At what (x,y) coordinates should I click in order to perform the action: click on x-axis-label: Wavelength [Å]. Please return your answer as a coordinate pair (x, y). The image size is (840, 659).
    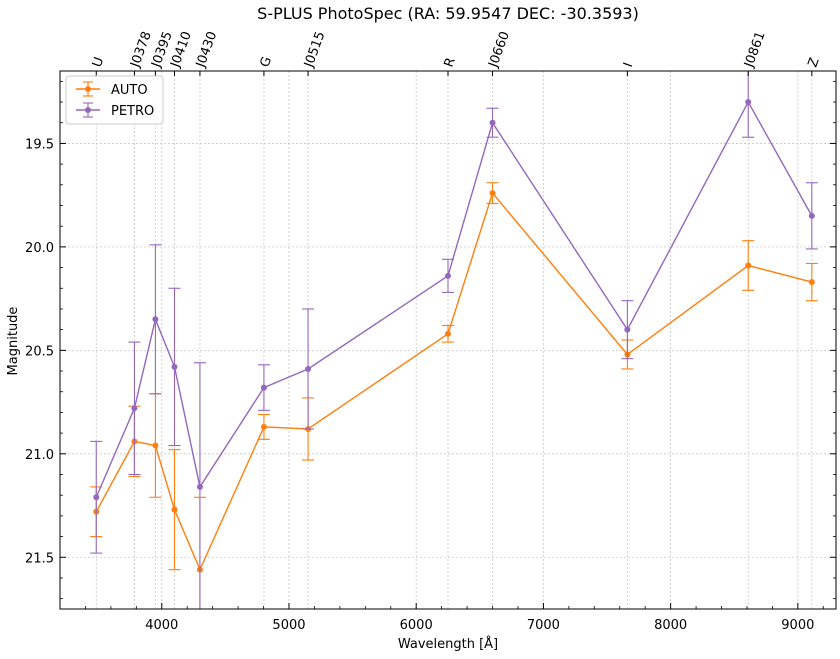
    Looking at the image, I should click on (448, 644).